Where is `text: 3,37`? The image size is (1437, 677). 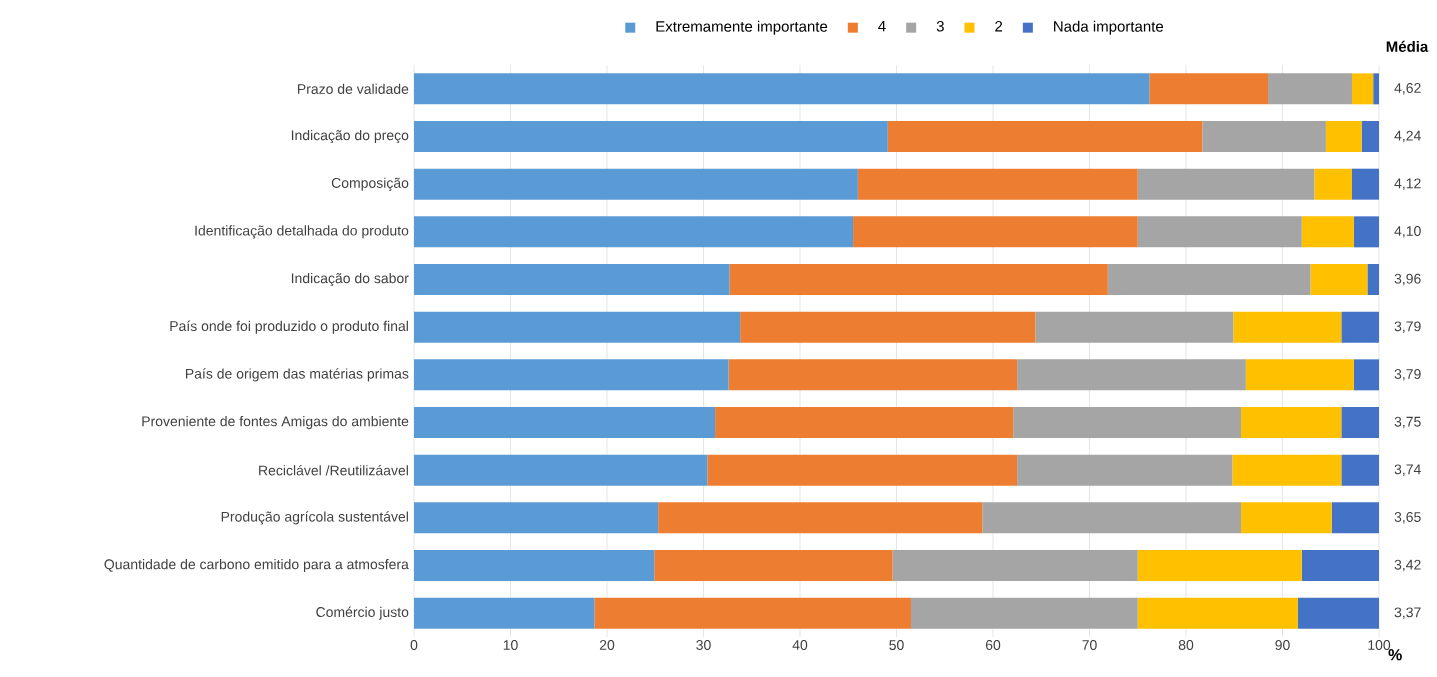
text: 3,37 is located at coordinates (1407, 613).